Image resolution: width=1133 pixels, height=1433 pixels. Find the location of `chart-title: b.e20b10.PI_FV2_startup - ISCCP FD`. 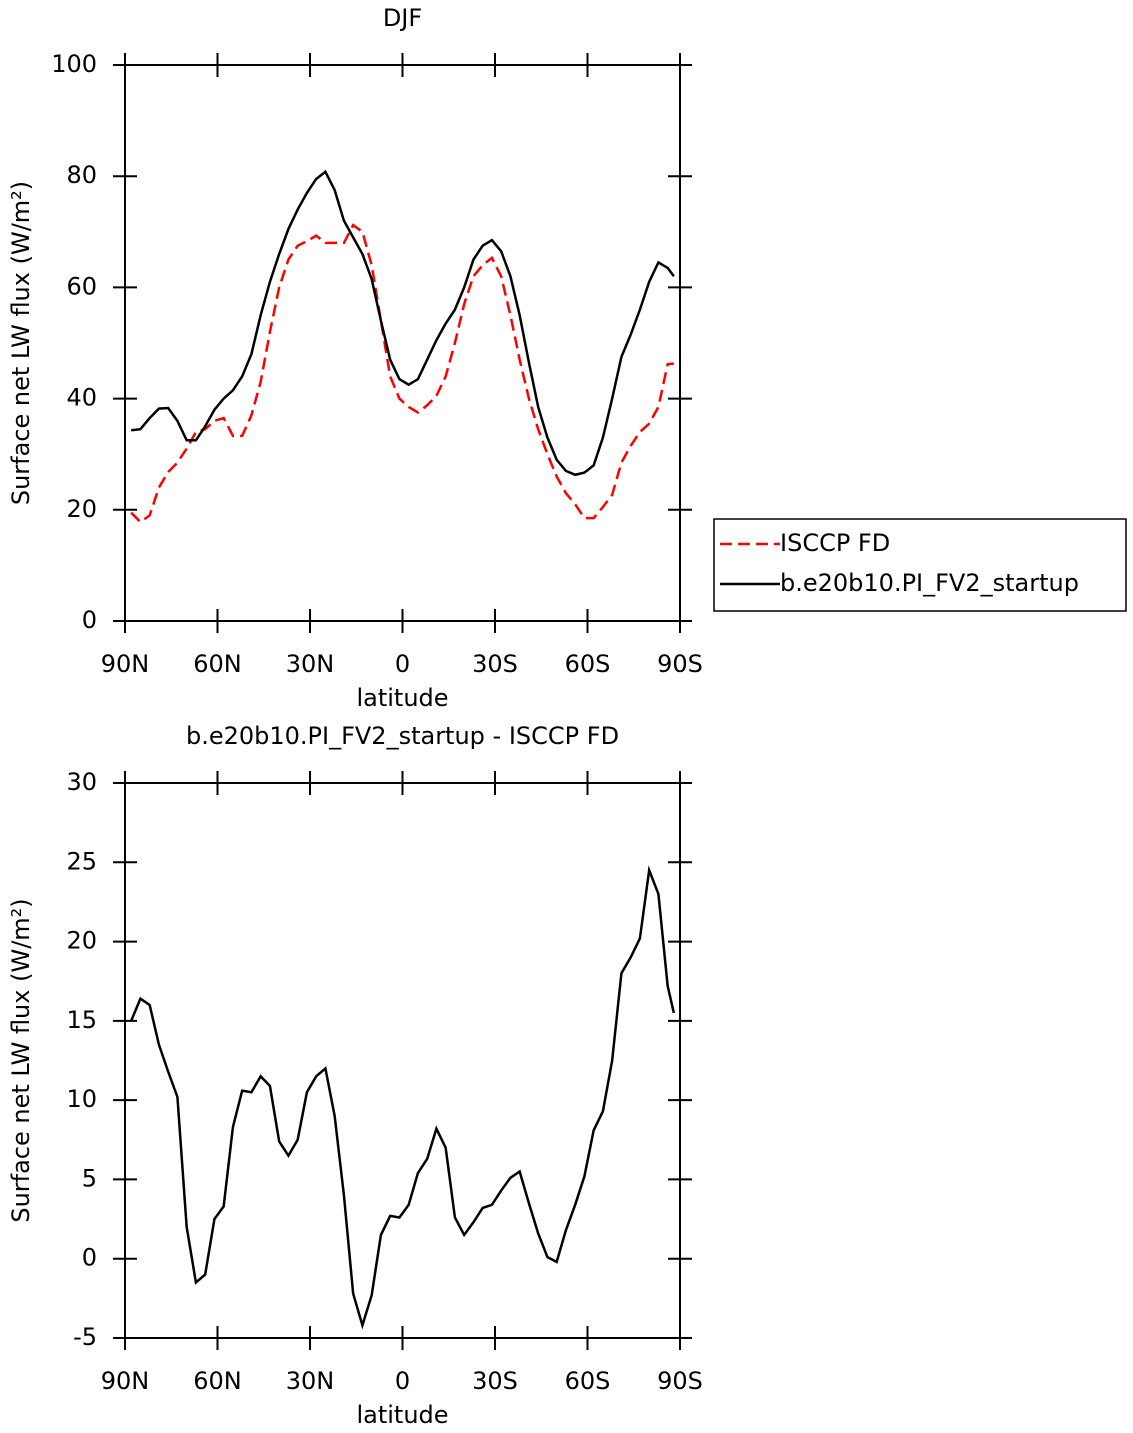

chart-title: b.e20b10.PI_FV2_startup - ISCCP FD is located at coordinates (402, 736).